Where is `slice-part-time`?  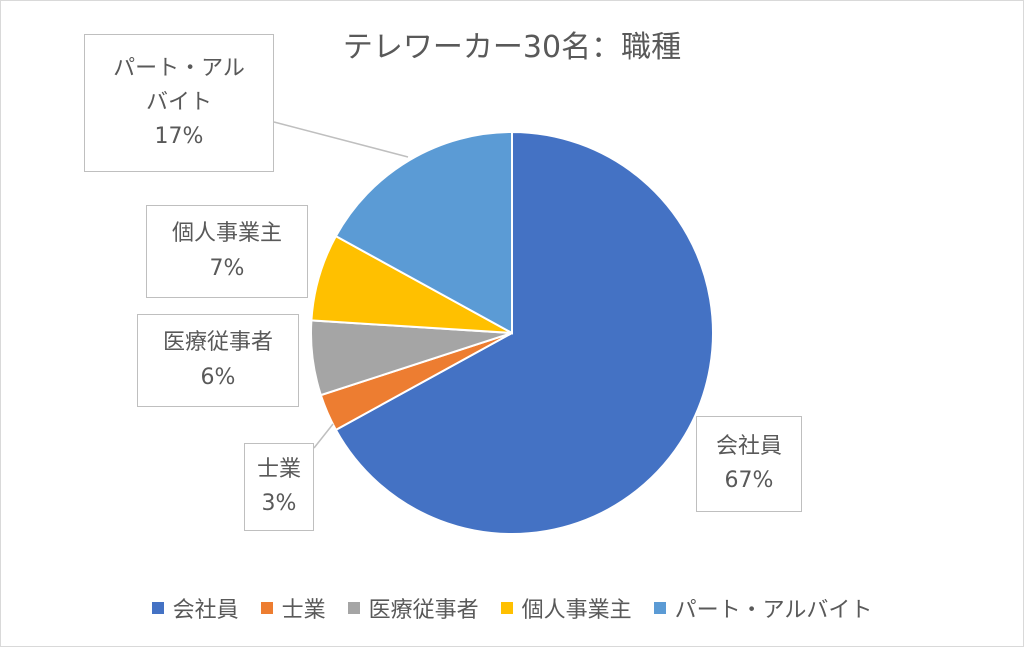
slice-part-time is located at coordinates (423, 232).